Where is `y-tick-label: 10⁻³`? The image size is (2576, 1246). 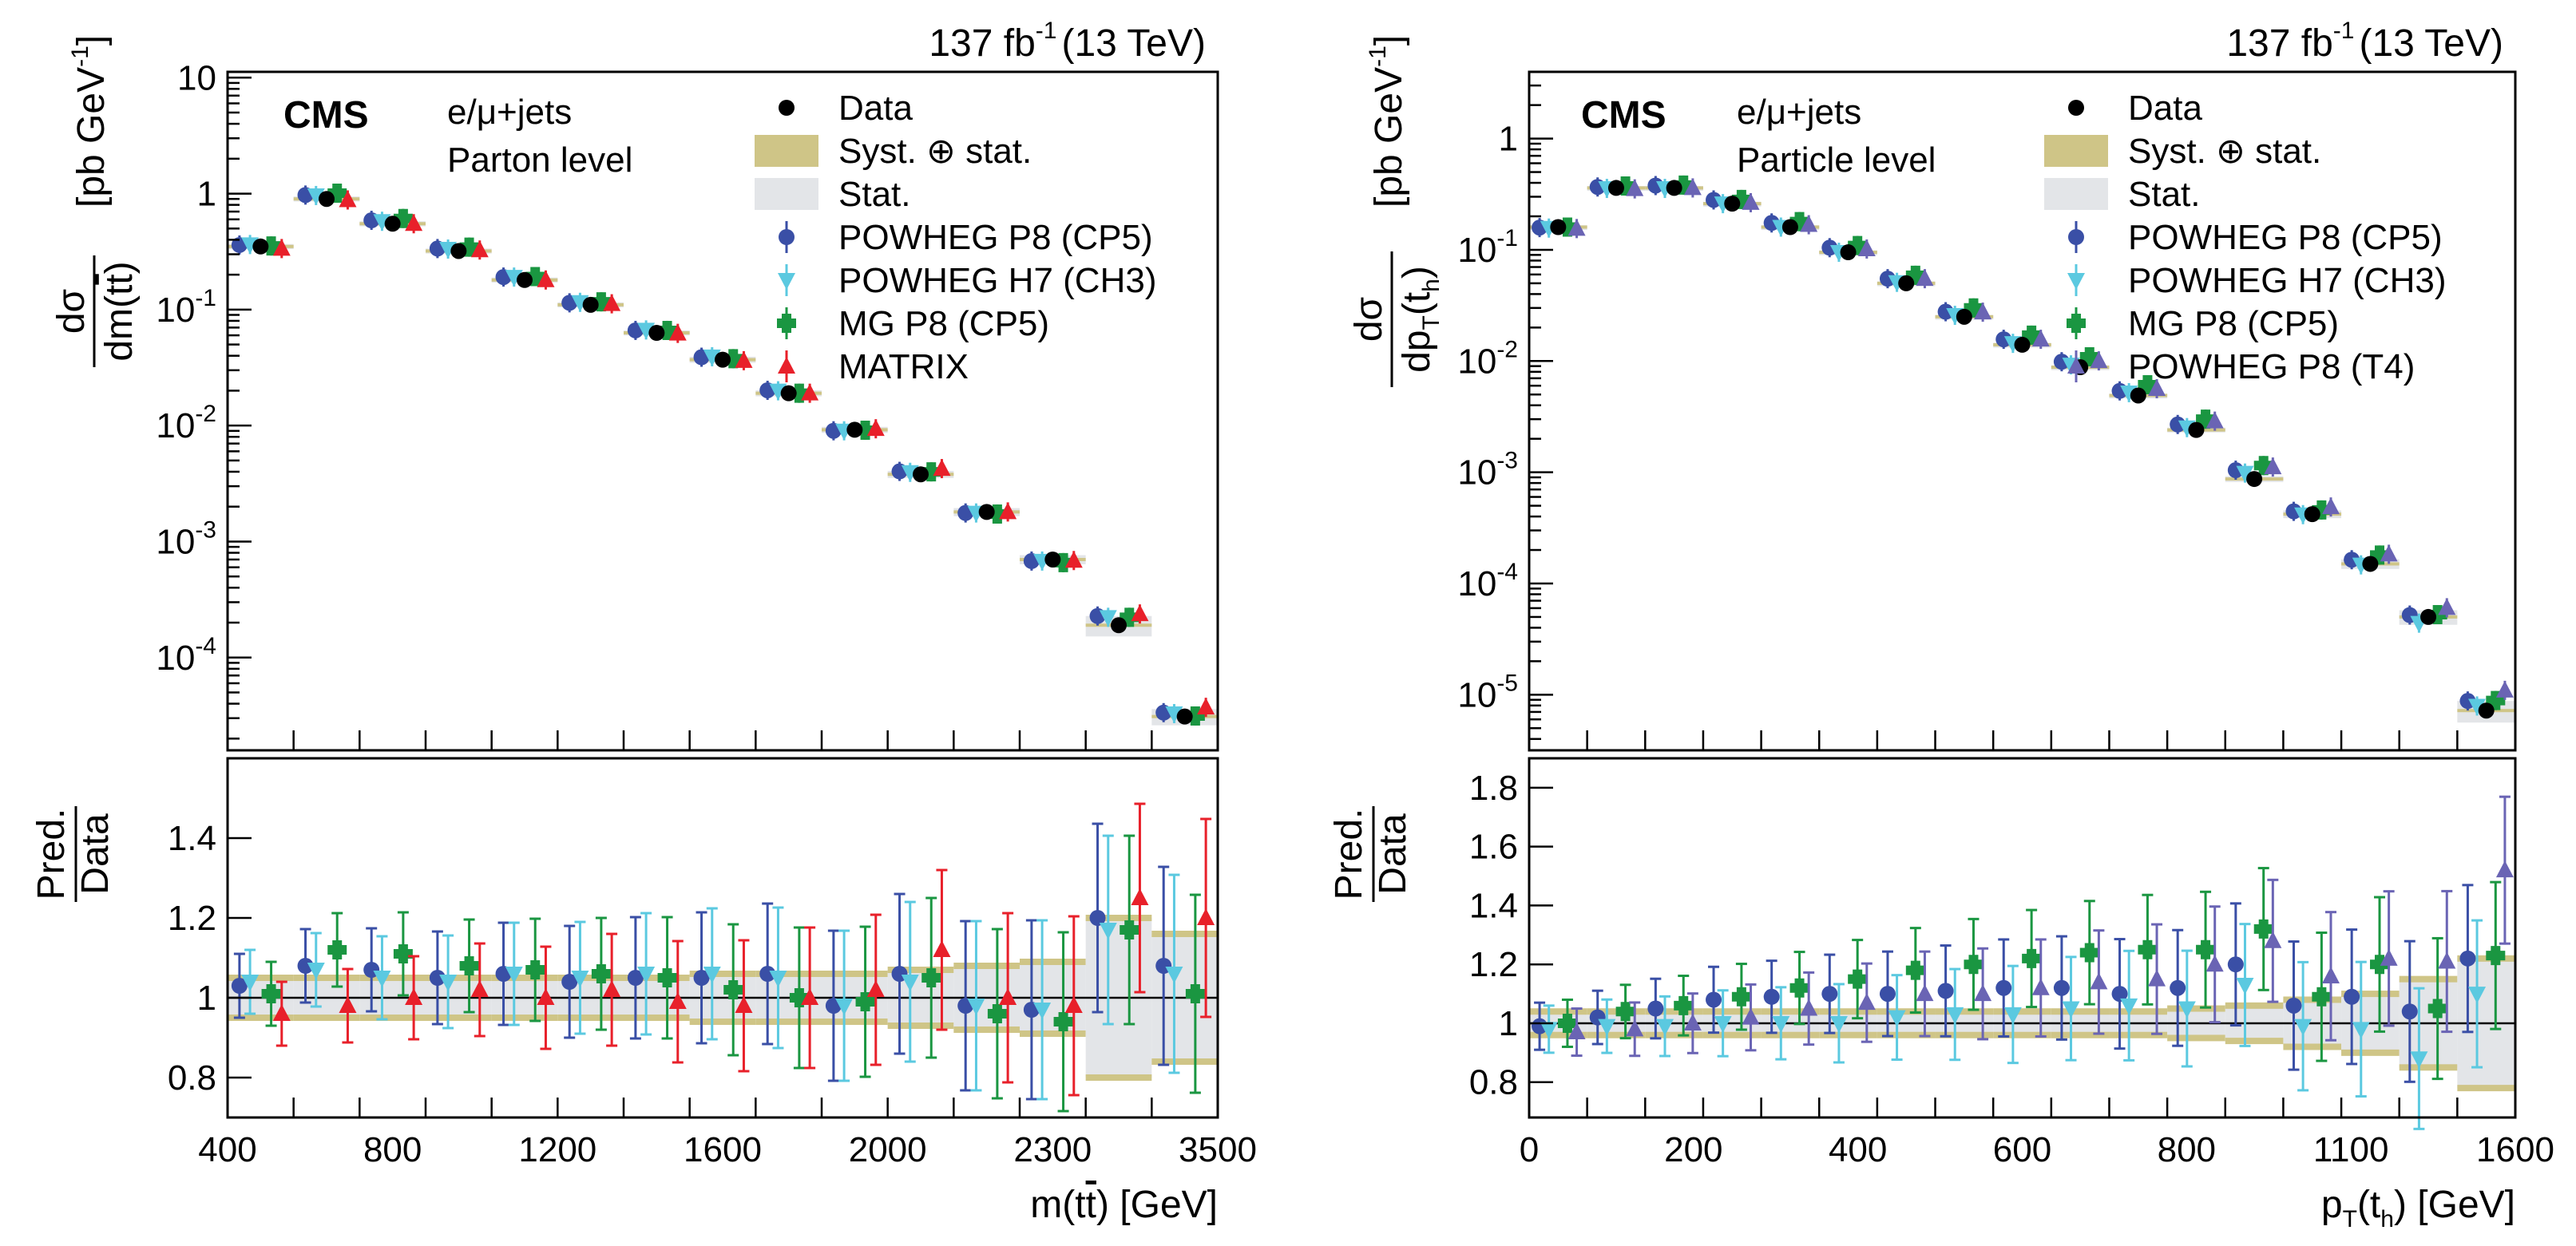
y-tick-label: 10⁻³ is located at coordinates (1487, 470).